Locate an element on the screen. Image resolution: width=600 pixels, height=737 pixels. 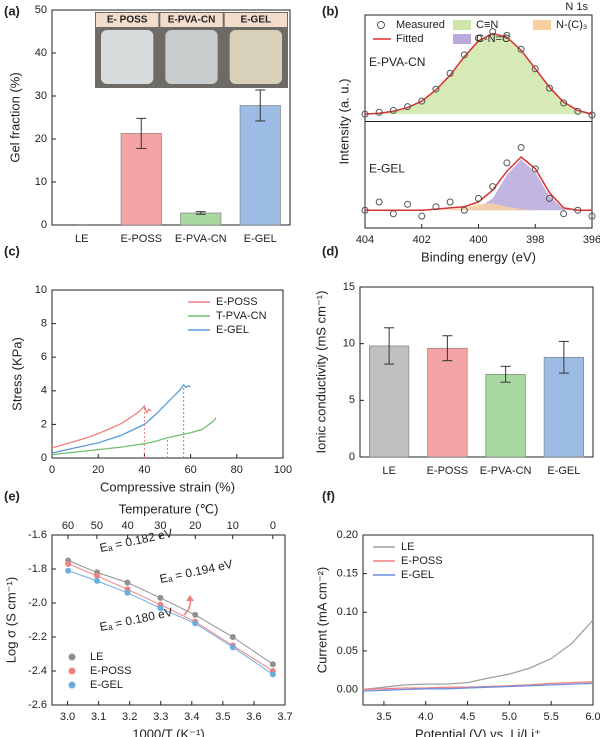
panel-name: E-GEL is located at coordinates (387, 169).